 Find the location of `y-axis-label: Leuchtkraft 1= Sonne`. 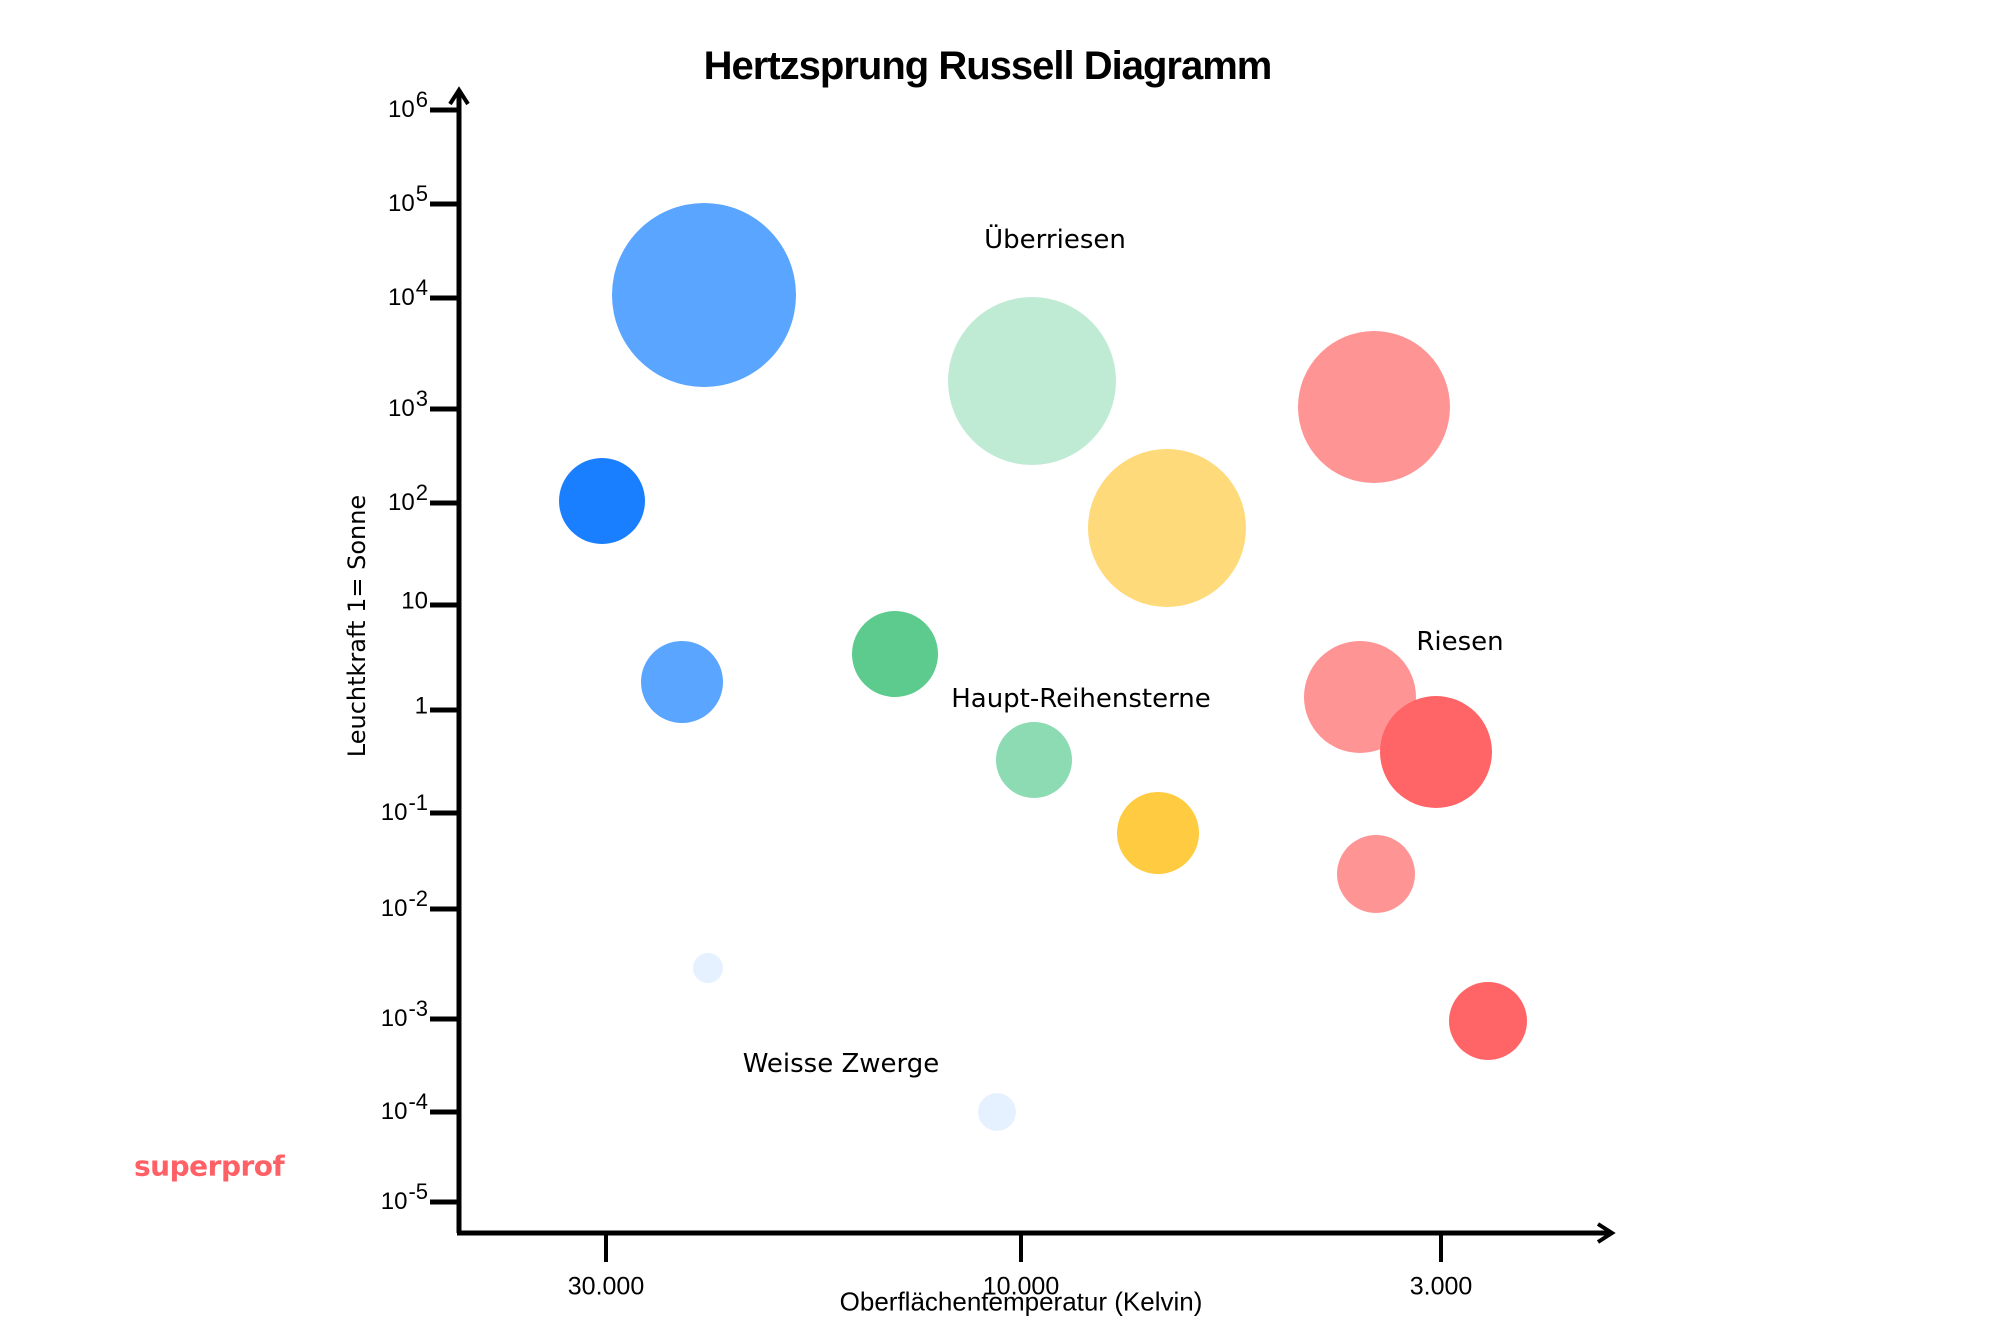

y-axis-label: Leuchtkraft 1= Sonne is located at coordinates (357, 626).